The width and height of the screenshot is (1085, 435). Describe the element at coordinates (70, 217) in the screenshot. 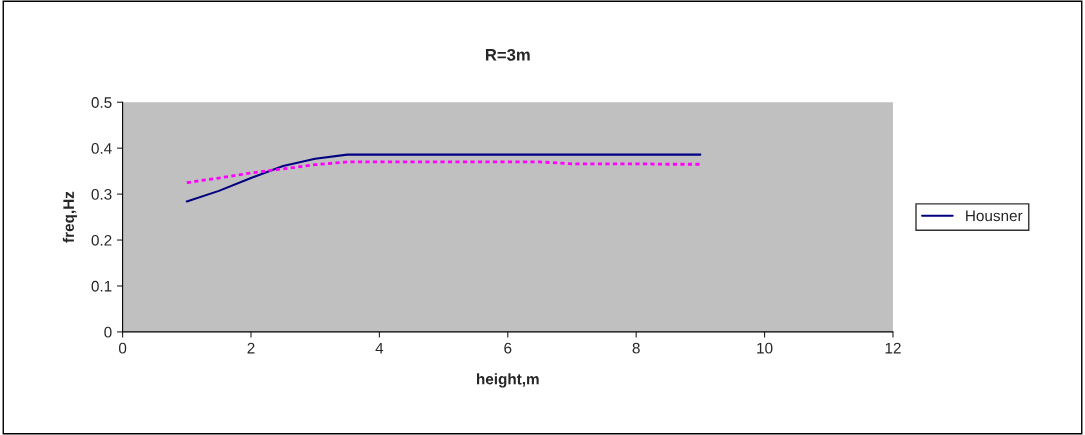

I see `y-axis-title: freq,Hz` at that location.